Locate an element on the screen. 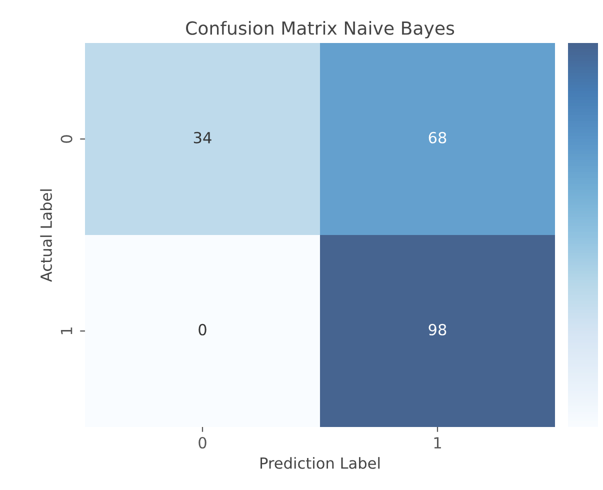 This screenshot has width=603, height=490. data-label: 0 is located at coordinates (202, 330).